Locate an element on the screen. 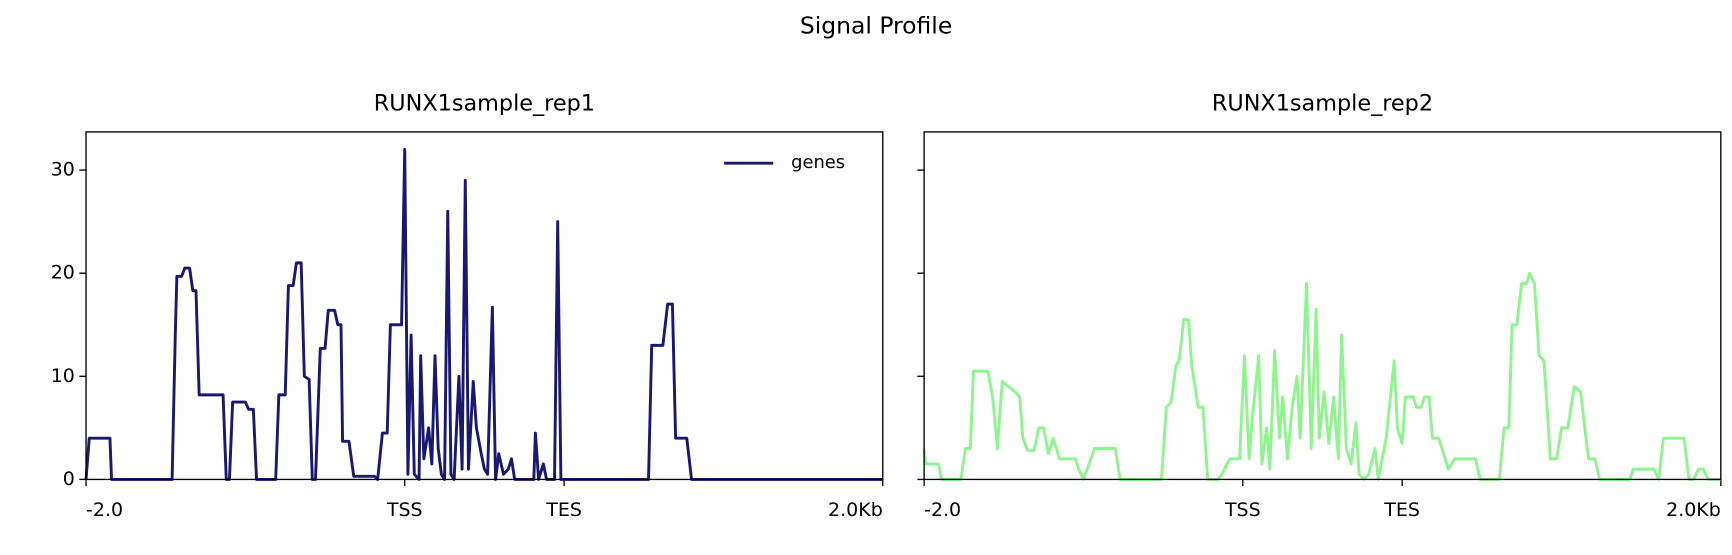 The height and width of the screenshot is (555, 1732). y-tick-label: 10 is located at coordinates (63, 376).